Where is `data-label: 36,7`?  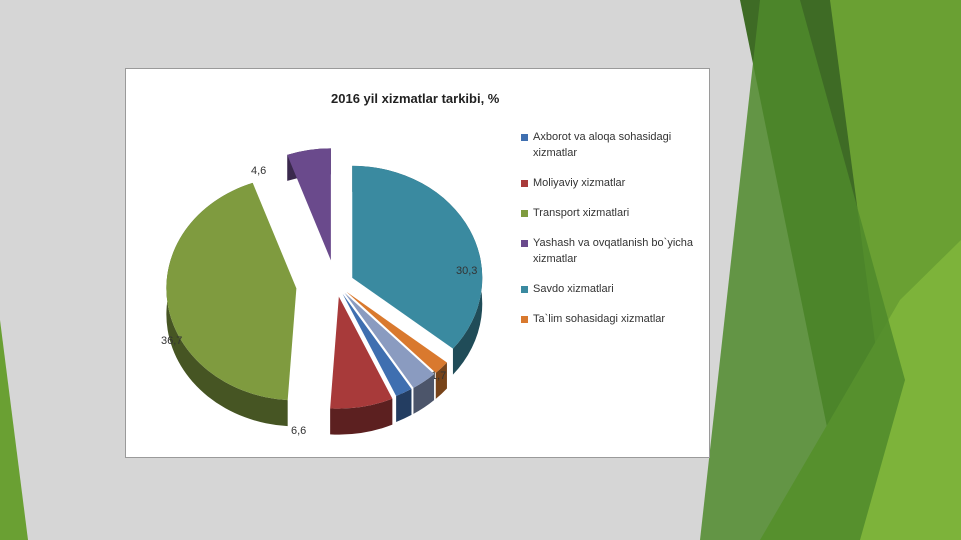
data-label: 36,7 is located at coordinates (171, 341).